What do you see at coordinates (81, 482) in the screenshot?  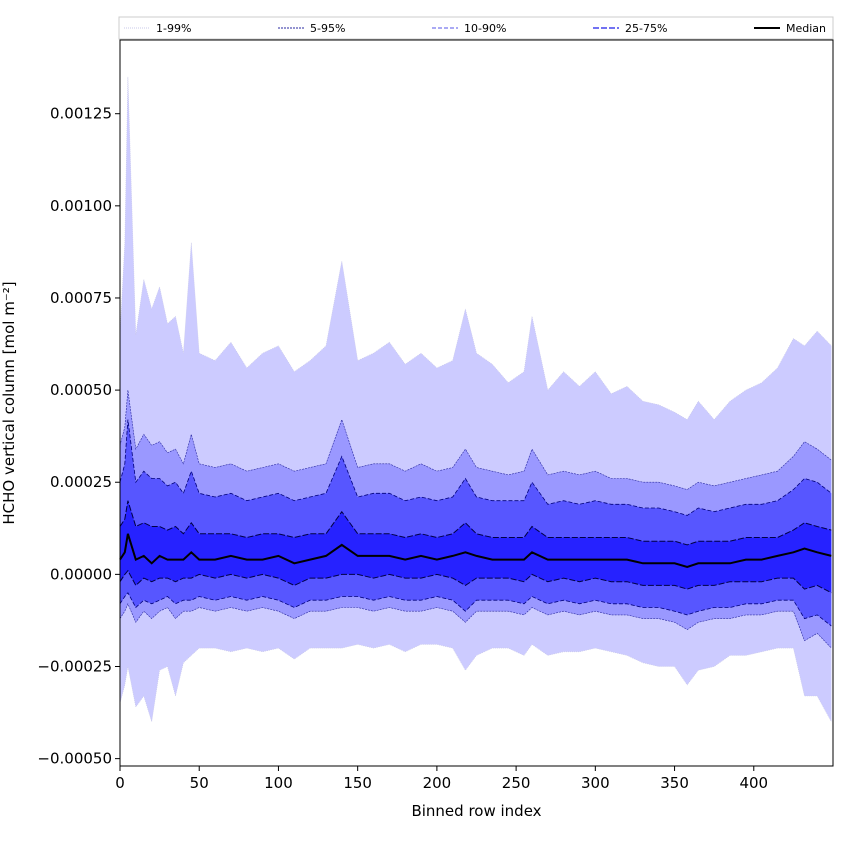 I see `y-tick-label: 0.00025` at bounding box center [81, 482].